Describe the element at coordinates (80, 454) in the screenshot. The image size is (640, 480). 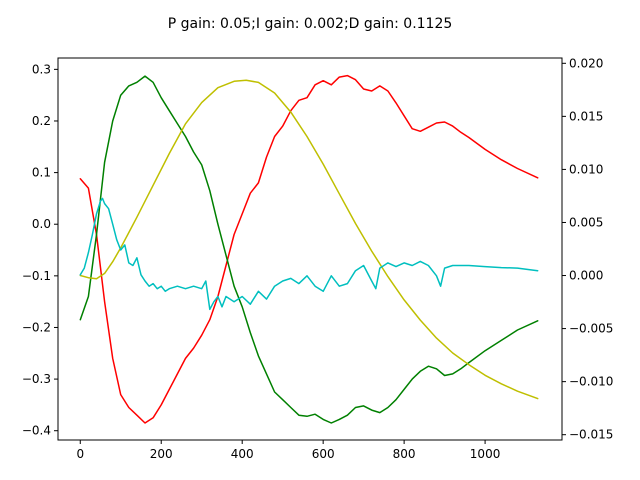
I see `x-tick-label: 0` at that location.